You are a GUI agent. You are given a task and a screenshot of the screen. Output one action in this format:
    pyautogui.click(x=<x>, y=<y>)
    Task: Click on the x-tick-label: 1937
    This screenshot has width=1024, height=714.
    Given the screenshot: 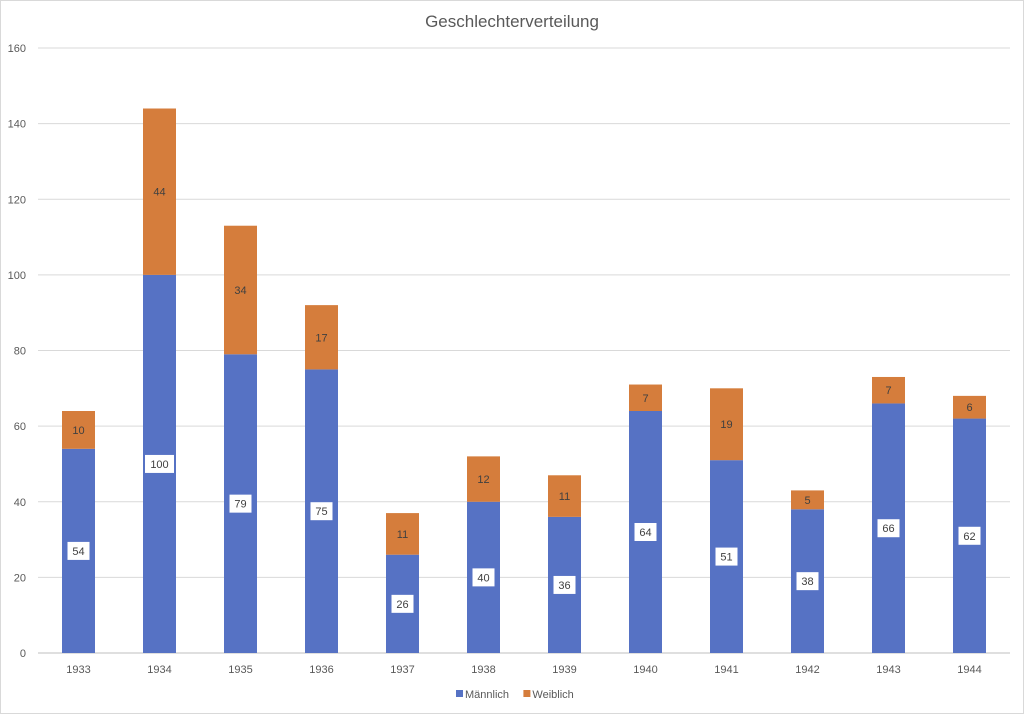 What is the action you would take?
    pyautogui.click(x=402, y=670)
    